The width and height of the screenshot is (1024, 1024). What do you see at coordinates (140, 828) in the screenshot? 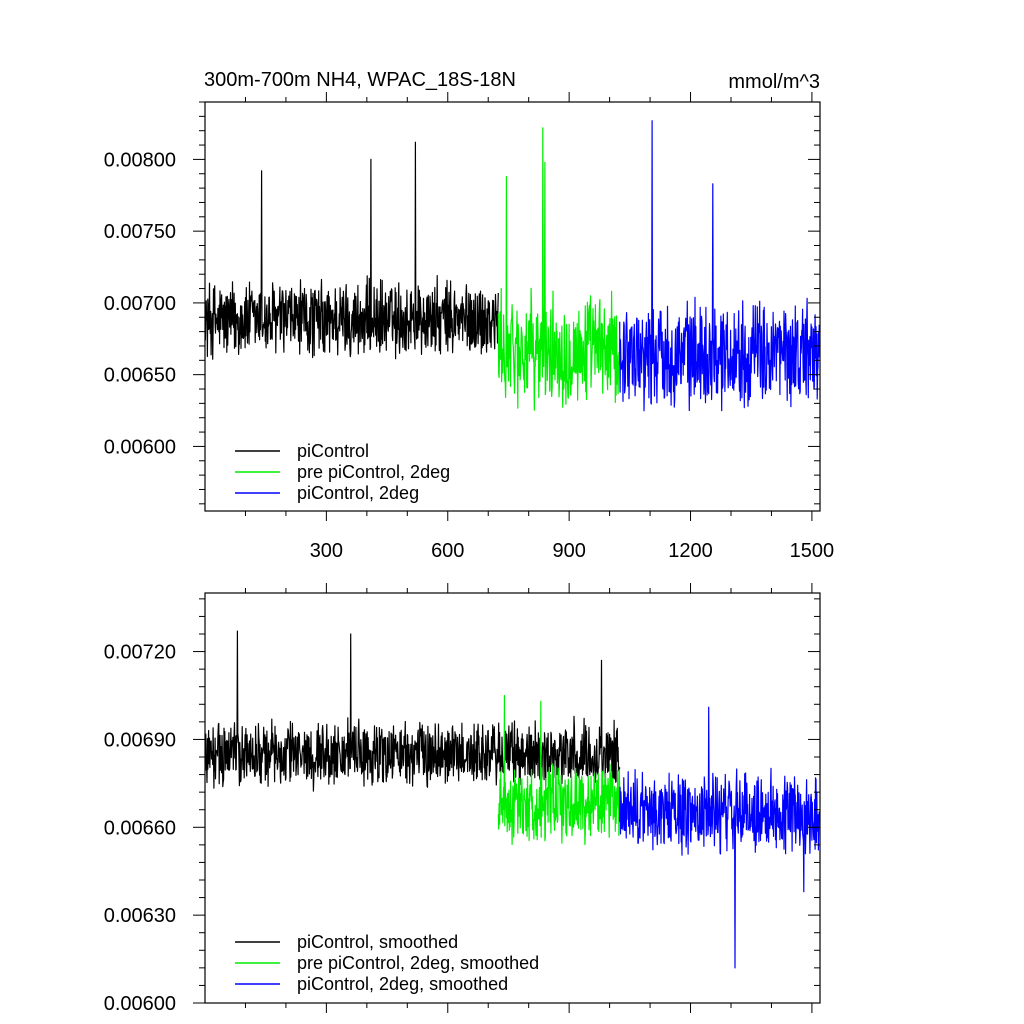
I see `y-tick-label: 0.00660` at bounding box center [140, 828].